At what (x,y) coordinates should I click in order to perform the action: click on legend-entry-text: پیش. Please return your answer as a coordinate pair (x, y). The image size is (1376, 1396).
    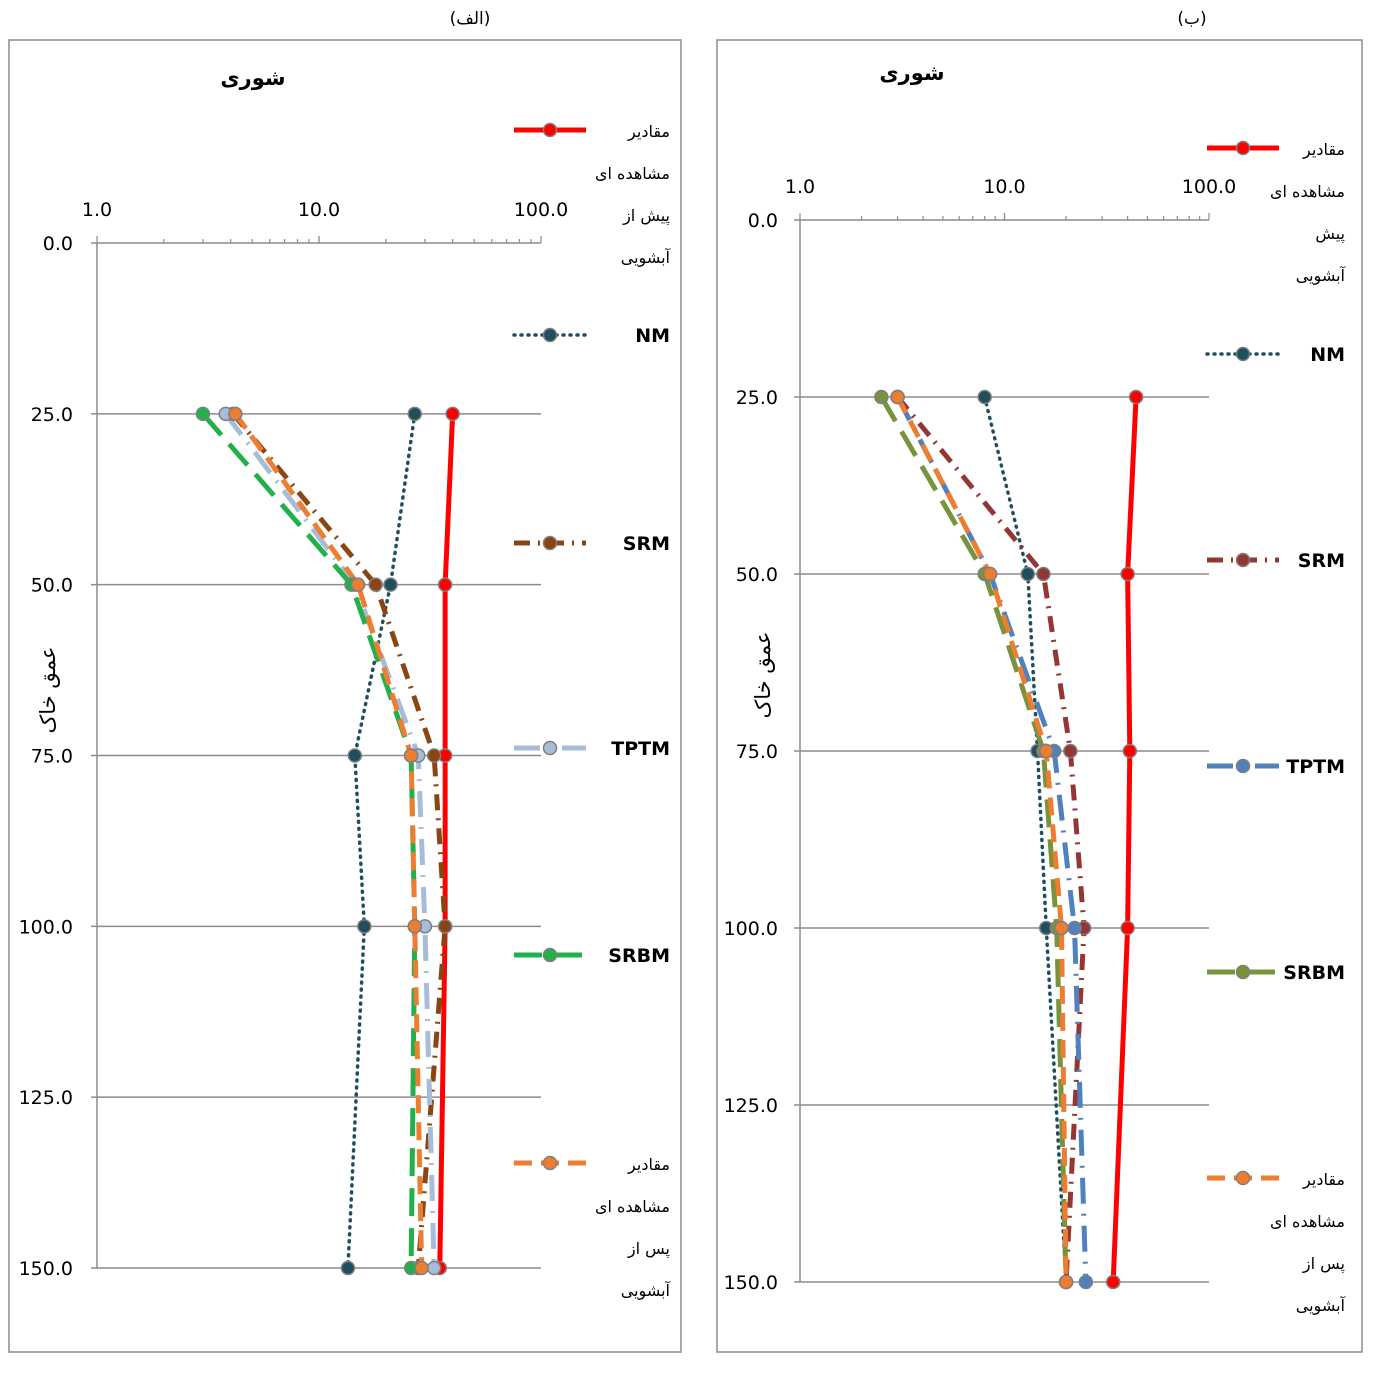
    Looking at the image, I should click on (1330, 234).